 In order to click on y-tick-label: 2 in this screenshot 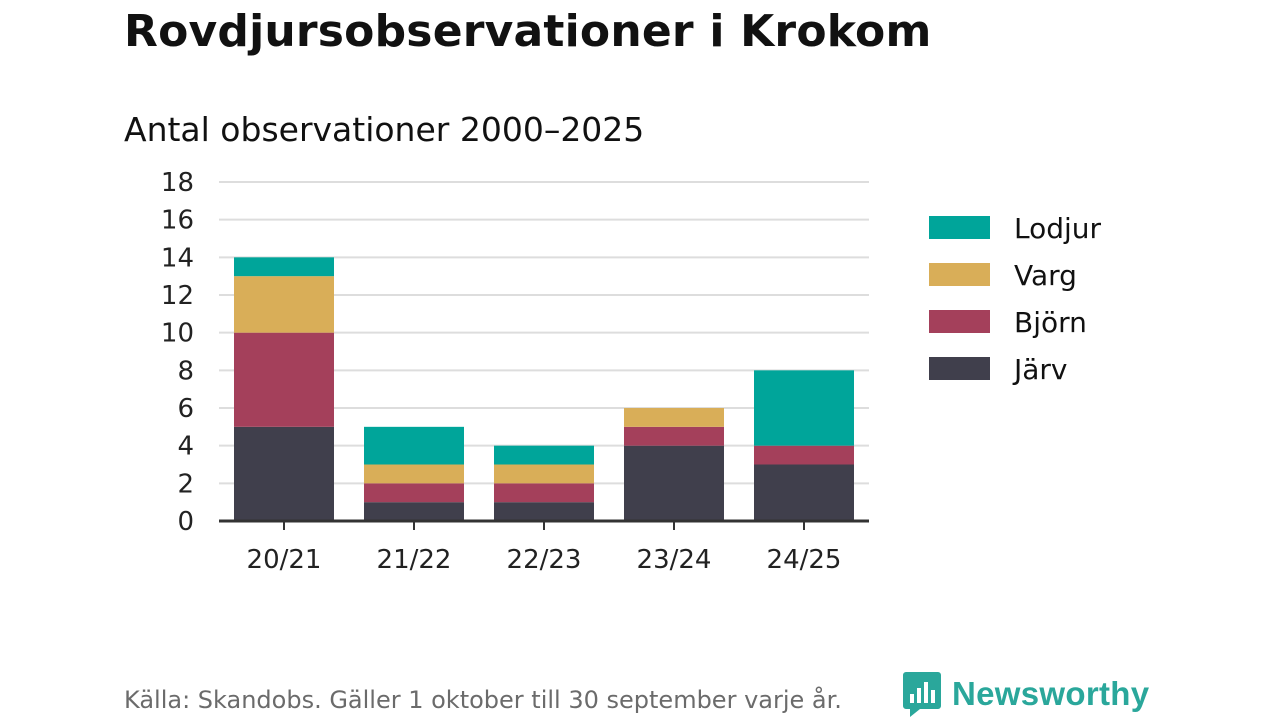, I will do `click(185, 484)`.